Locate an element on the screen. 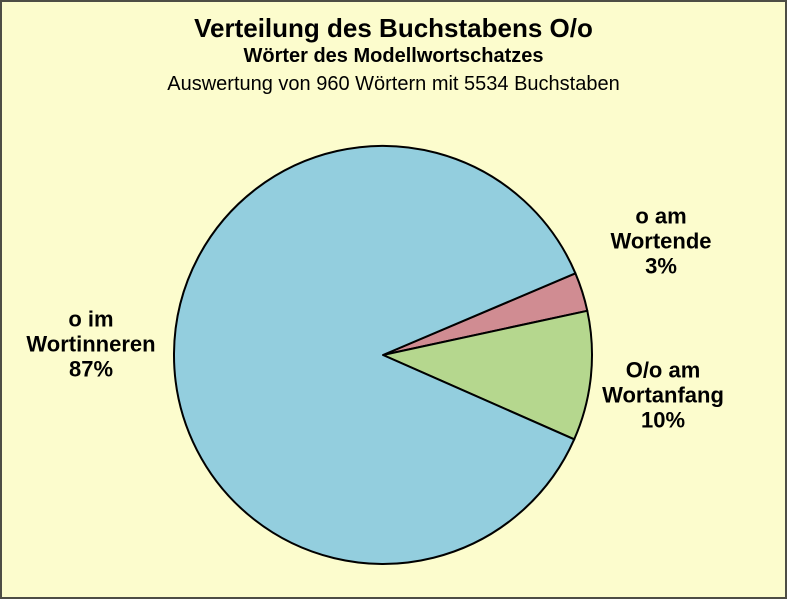  slice-label-wortanfang: O/o am Wortanfang 10% is located at coordinates (663, 395).